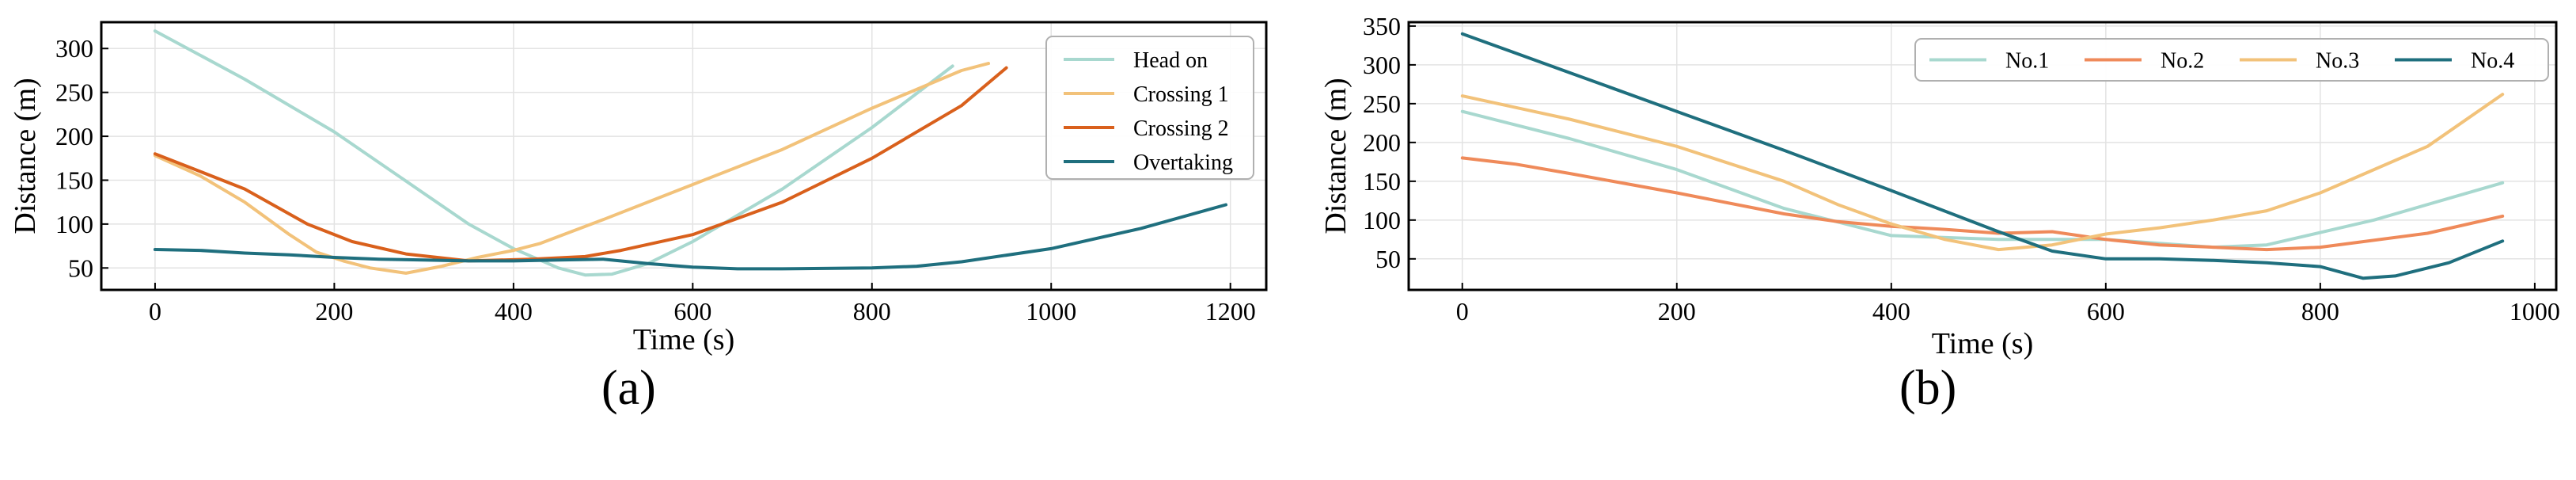 The width and height of the screenshot is (2576, 480). I want to click on legend-label: Head on, so click(1170, 60).